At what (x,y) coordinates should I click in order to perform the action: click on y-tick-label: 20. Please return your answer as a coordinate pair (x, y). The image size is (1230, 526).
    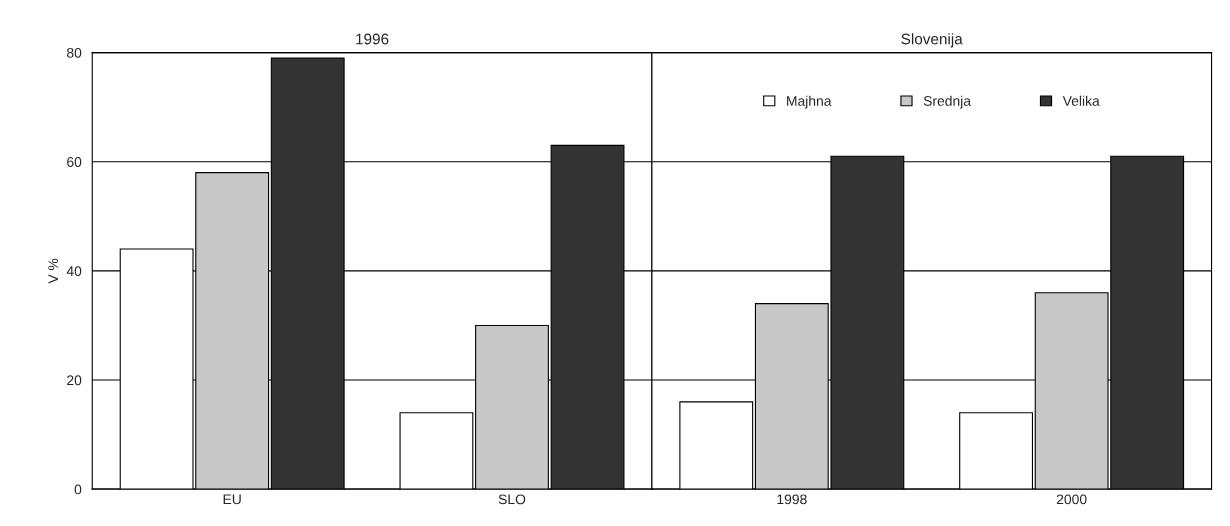
    Looking at the image, I should click on (74, 380).